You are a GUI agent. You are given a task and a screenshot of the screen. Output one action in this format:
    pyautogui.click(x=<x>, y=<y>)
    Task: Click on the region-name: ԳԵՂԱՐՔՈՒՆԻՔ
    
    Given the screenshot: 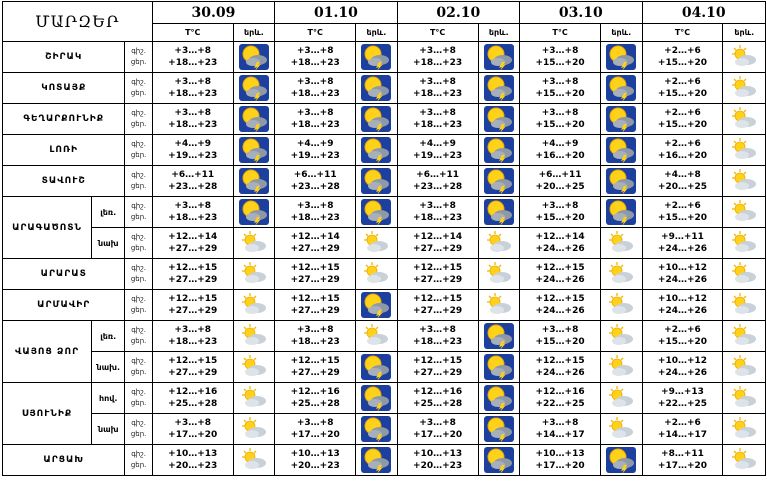 What is the action you would take?
    pyautogui.click(x=63, y=119)
    